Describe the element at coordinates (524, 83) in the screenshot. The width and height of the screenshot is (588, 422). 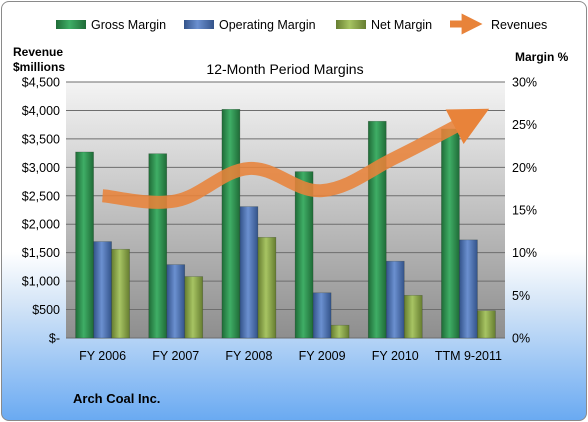
I see `right-tick-label: 30%` at that location.